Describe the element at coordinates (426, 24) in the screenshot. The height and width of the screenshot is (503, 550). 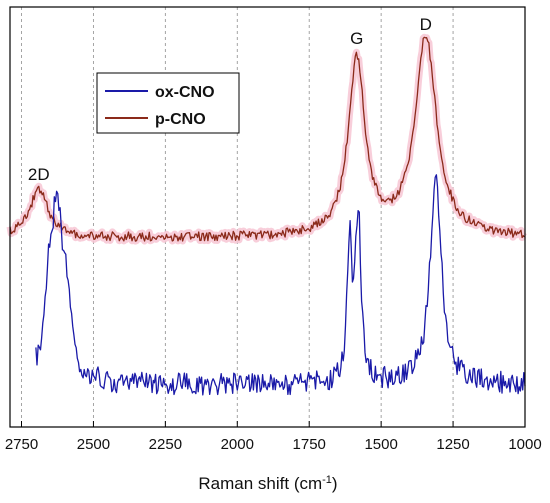
I see `peak-label-d: D` at that location.